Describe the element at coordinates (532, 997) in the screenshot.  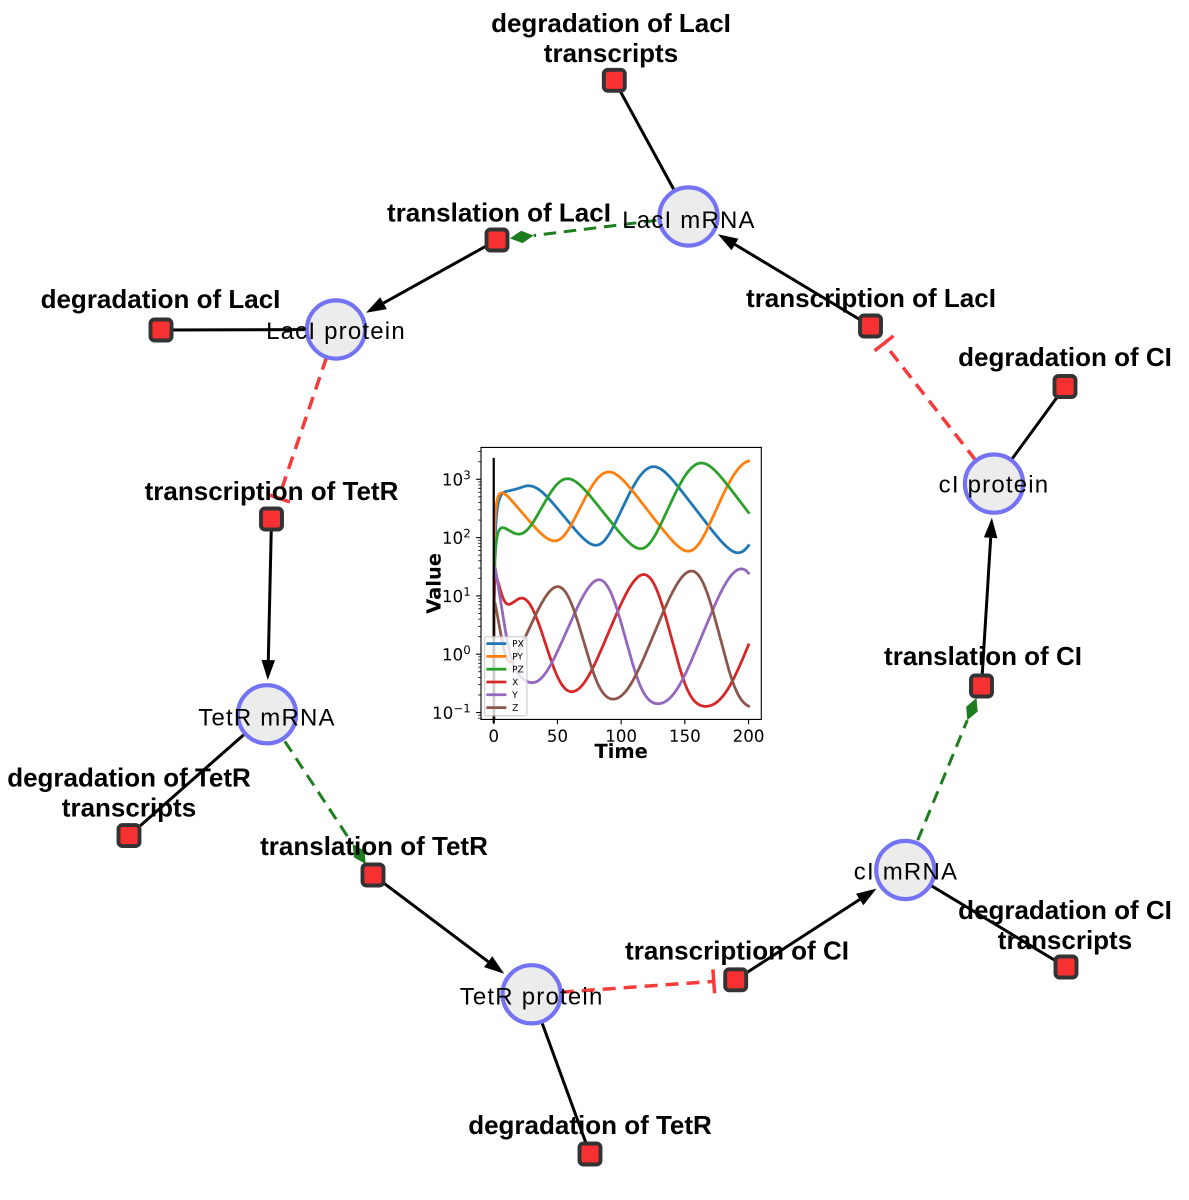
I see `svg-text: TetR protein` at that location.